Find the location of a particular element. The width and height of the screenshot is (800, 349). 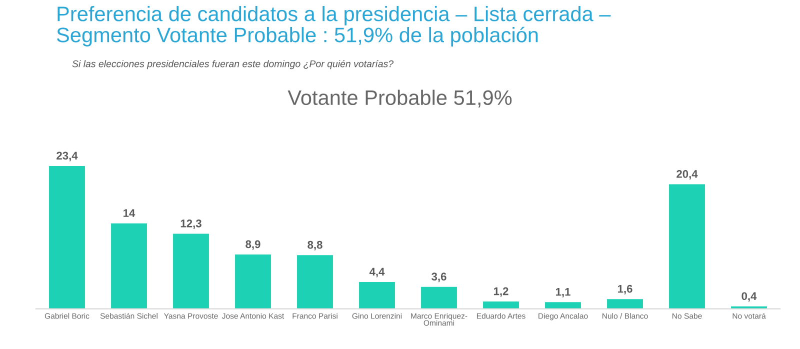

data-label: 14 is located at coordinates (130, 213).